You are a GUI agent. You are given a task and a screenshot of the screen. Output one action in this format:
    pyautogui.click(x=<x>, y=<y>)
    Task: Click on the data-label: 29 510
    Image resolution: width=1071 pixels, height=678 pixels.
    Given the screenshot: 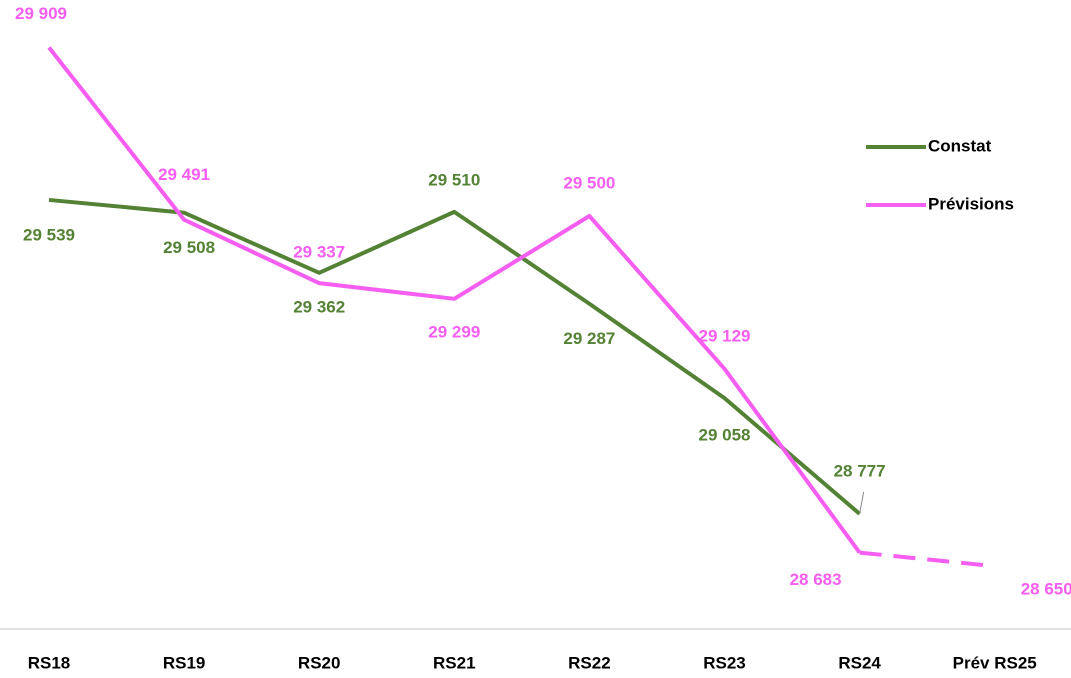 What is the action you would take?
    pyautogui.click(x=454, y=179)
    